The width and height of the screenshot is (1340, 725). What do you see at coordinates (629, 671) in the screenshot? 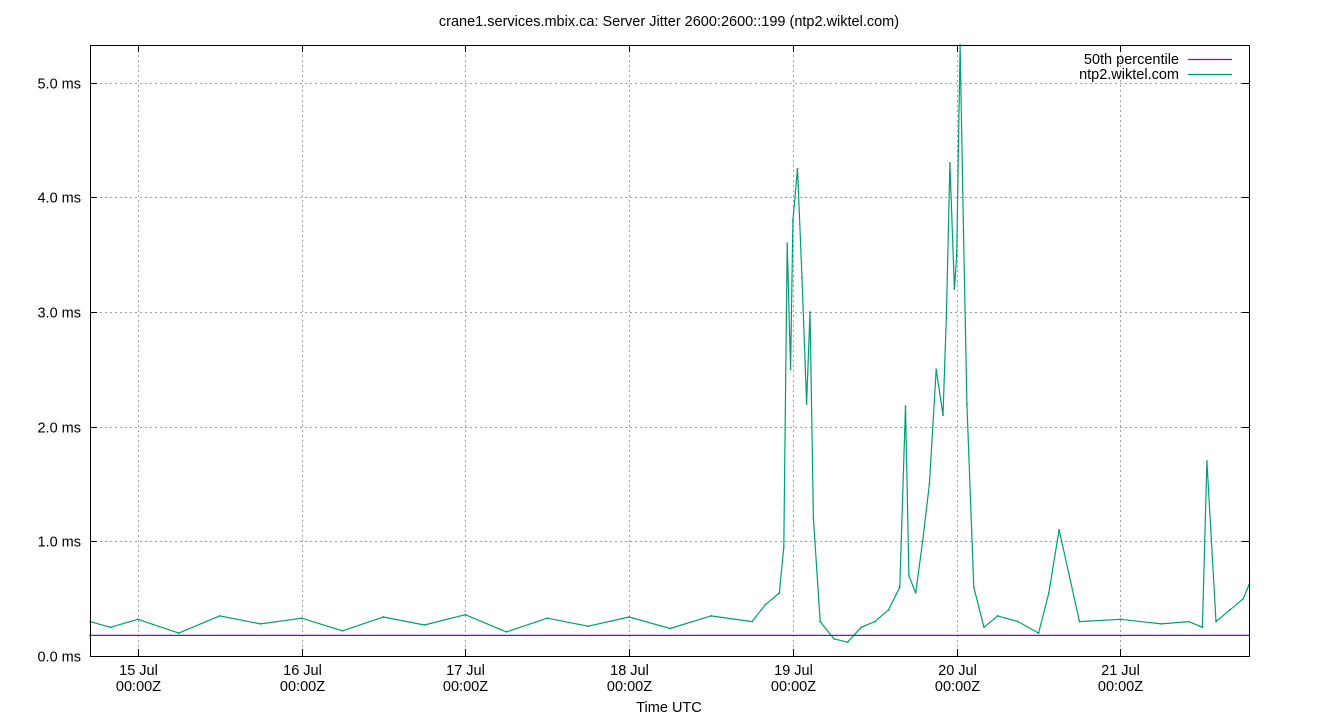
I see `x-tick-label-date: 18 Jul` at bounding box center [629, 671].